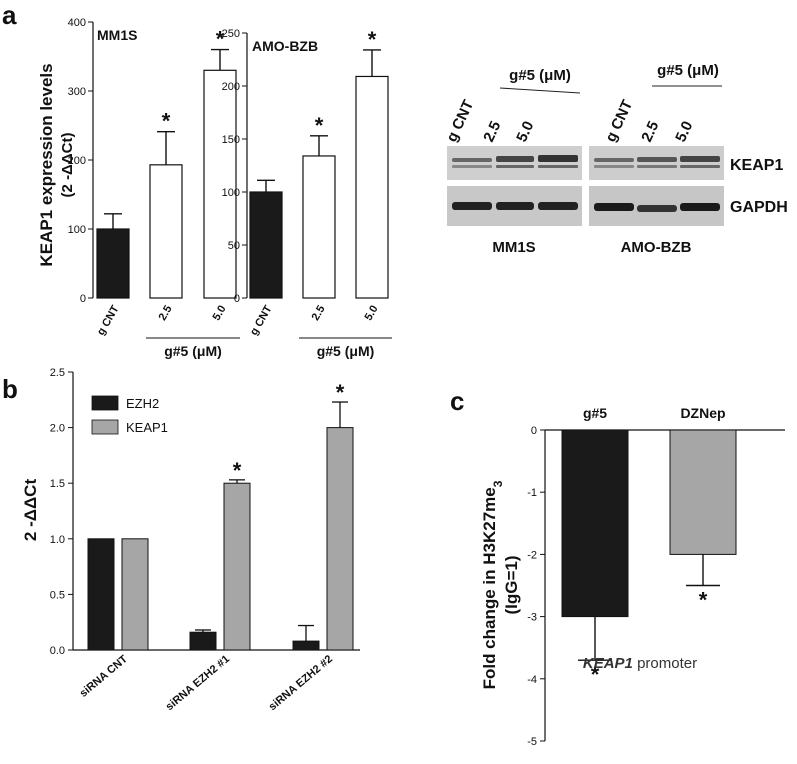 The width and height of the screenshot is (797, 764). What do you see at coordinates (57, 429) in the screenshot?
I see `chart-b-ytick-label: 2.0` at bounding box center [57, 429].